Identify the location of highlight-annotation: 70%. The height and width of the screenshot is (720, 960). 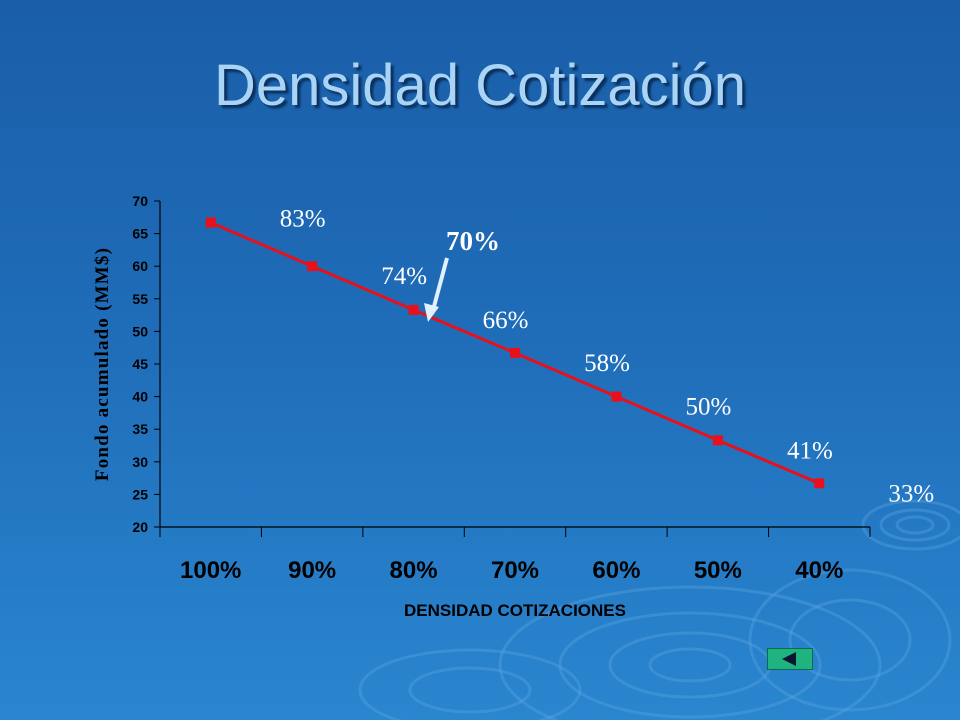
(473, 241).